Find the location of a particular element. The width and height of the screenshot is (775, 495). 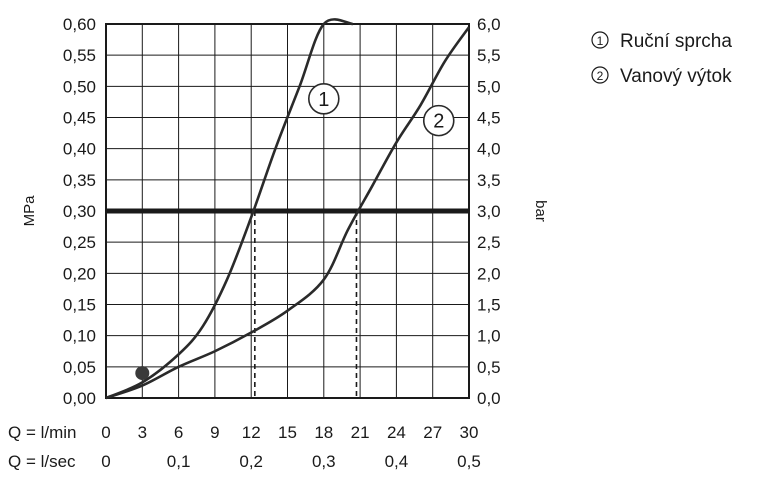

x-axis-lsec-label: Q = l/sec is located at coordinates (42, 461).